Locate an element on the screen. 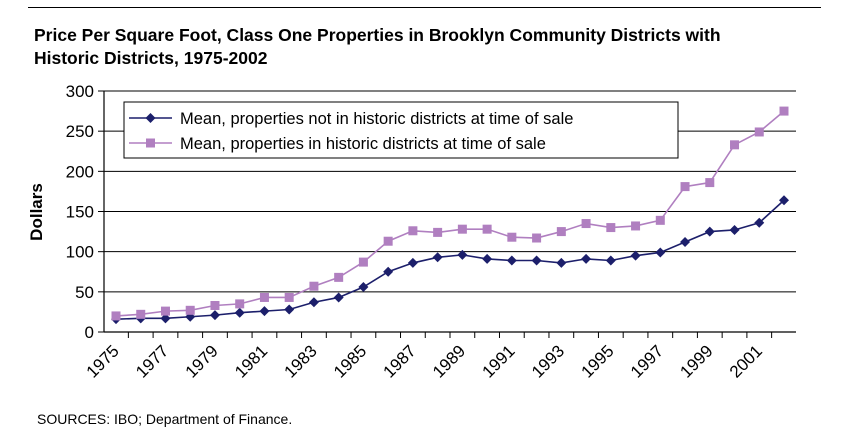 The width and height of the screenshot is (843, 447). series-1-point-1982 is located at coordinates (289, 297).